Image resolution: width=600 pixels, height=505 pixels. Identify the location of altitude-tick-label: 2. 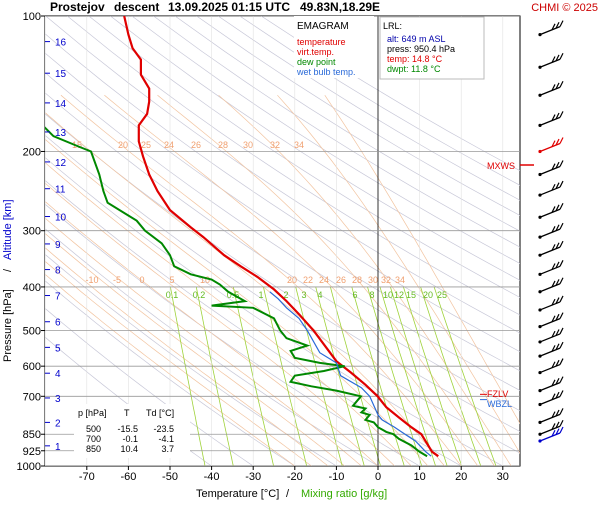
(58, 423).